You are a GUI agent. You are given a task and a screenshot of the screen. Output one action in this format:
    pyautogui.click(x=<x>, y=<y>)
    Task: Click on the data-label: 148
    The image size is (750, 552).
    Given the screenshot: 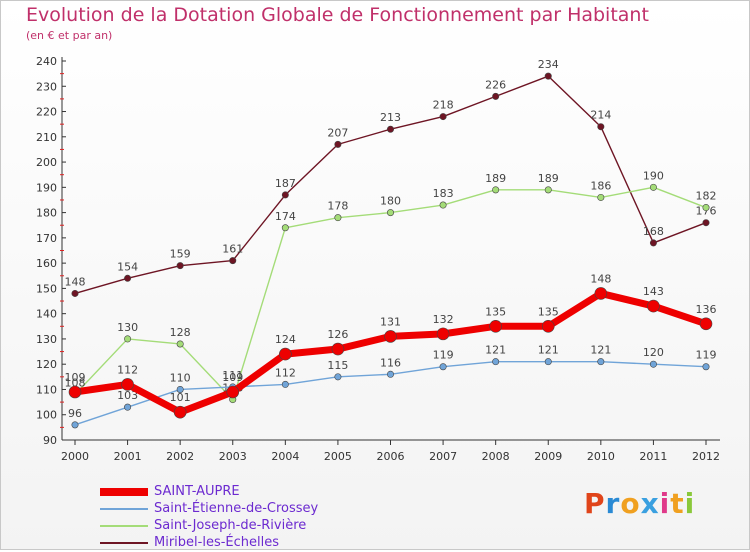 What is the action you would take?
    pyautogui.click(x=75, y=281)
    